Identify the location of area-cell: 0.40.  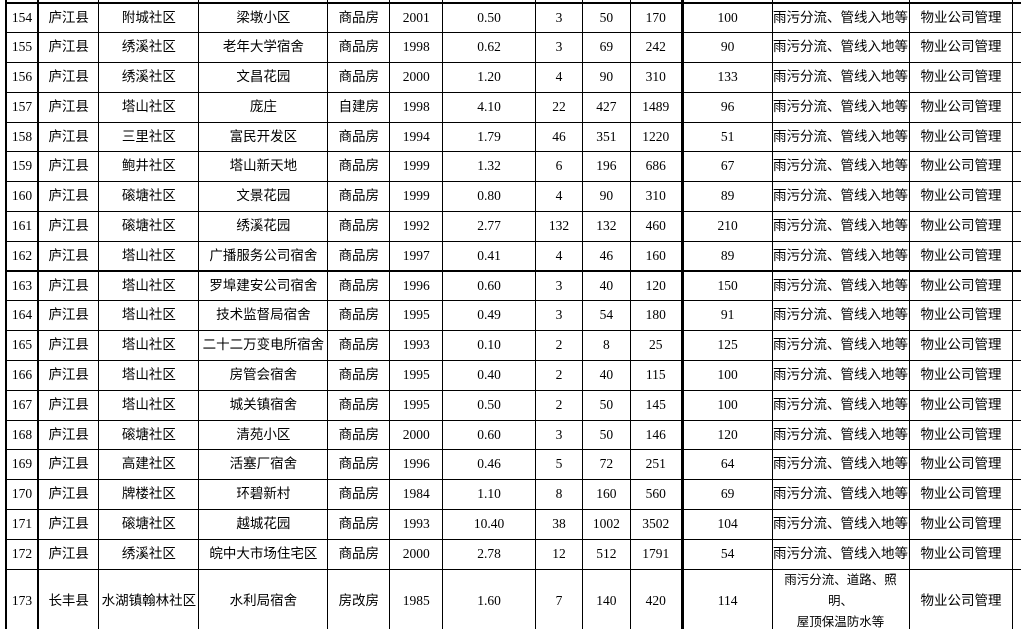
(489, 375).